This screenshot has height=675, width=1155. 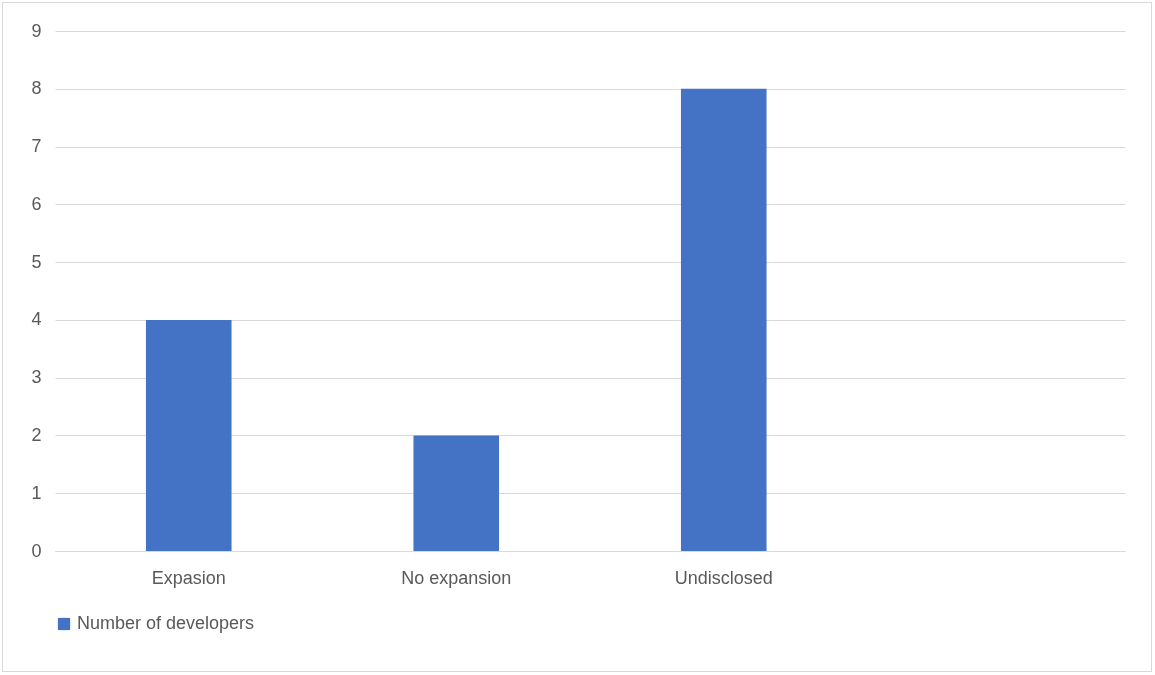 What do you see at coordinates (36, 88) in the screenshot?
I see `y-tick-label: 8` at bounding box center [36, 88].